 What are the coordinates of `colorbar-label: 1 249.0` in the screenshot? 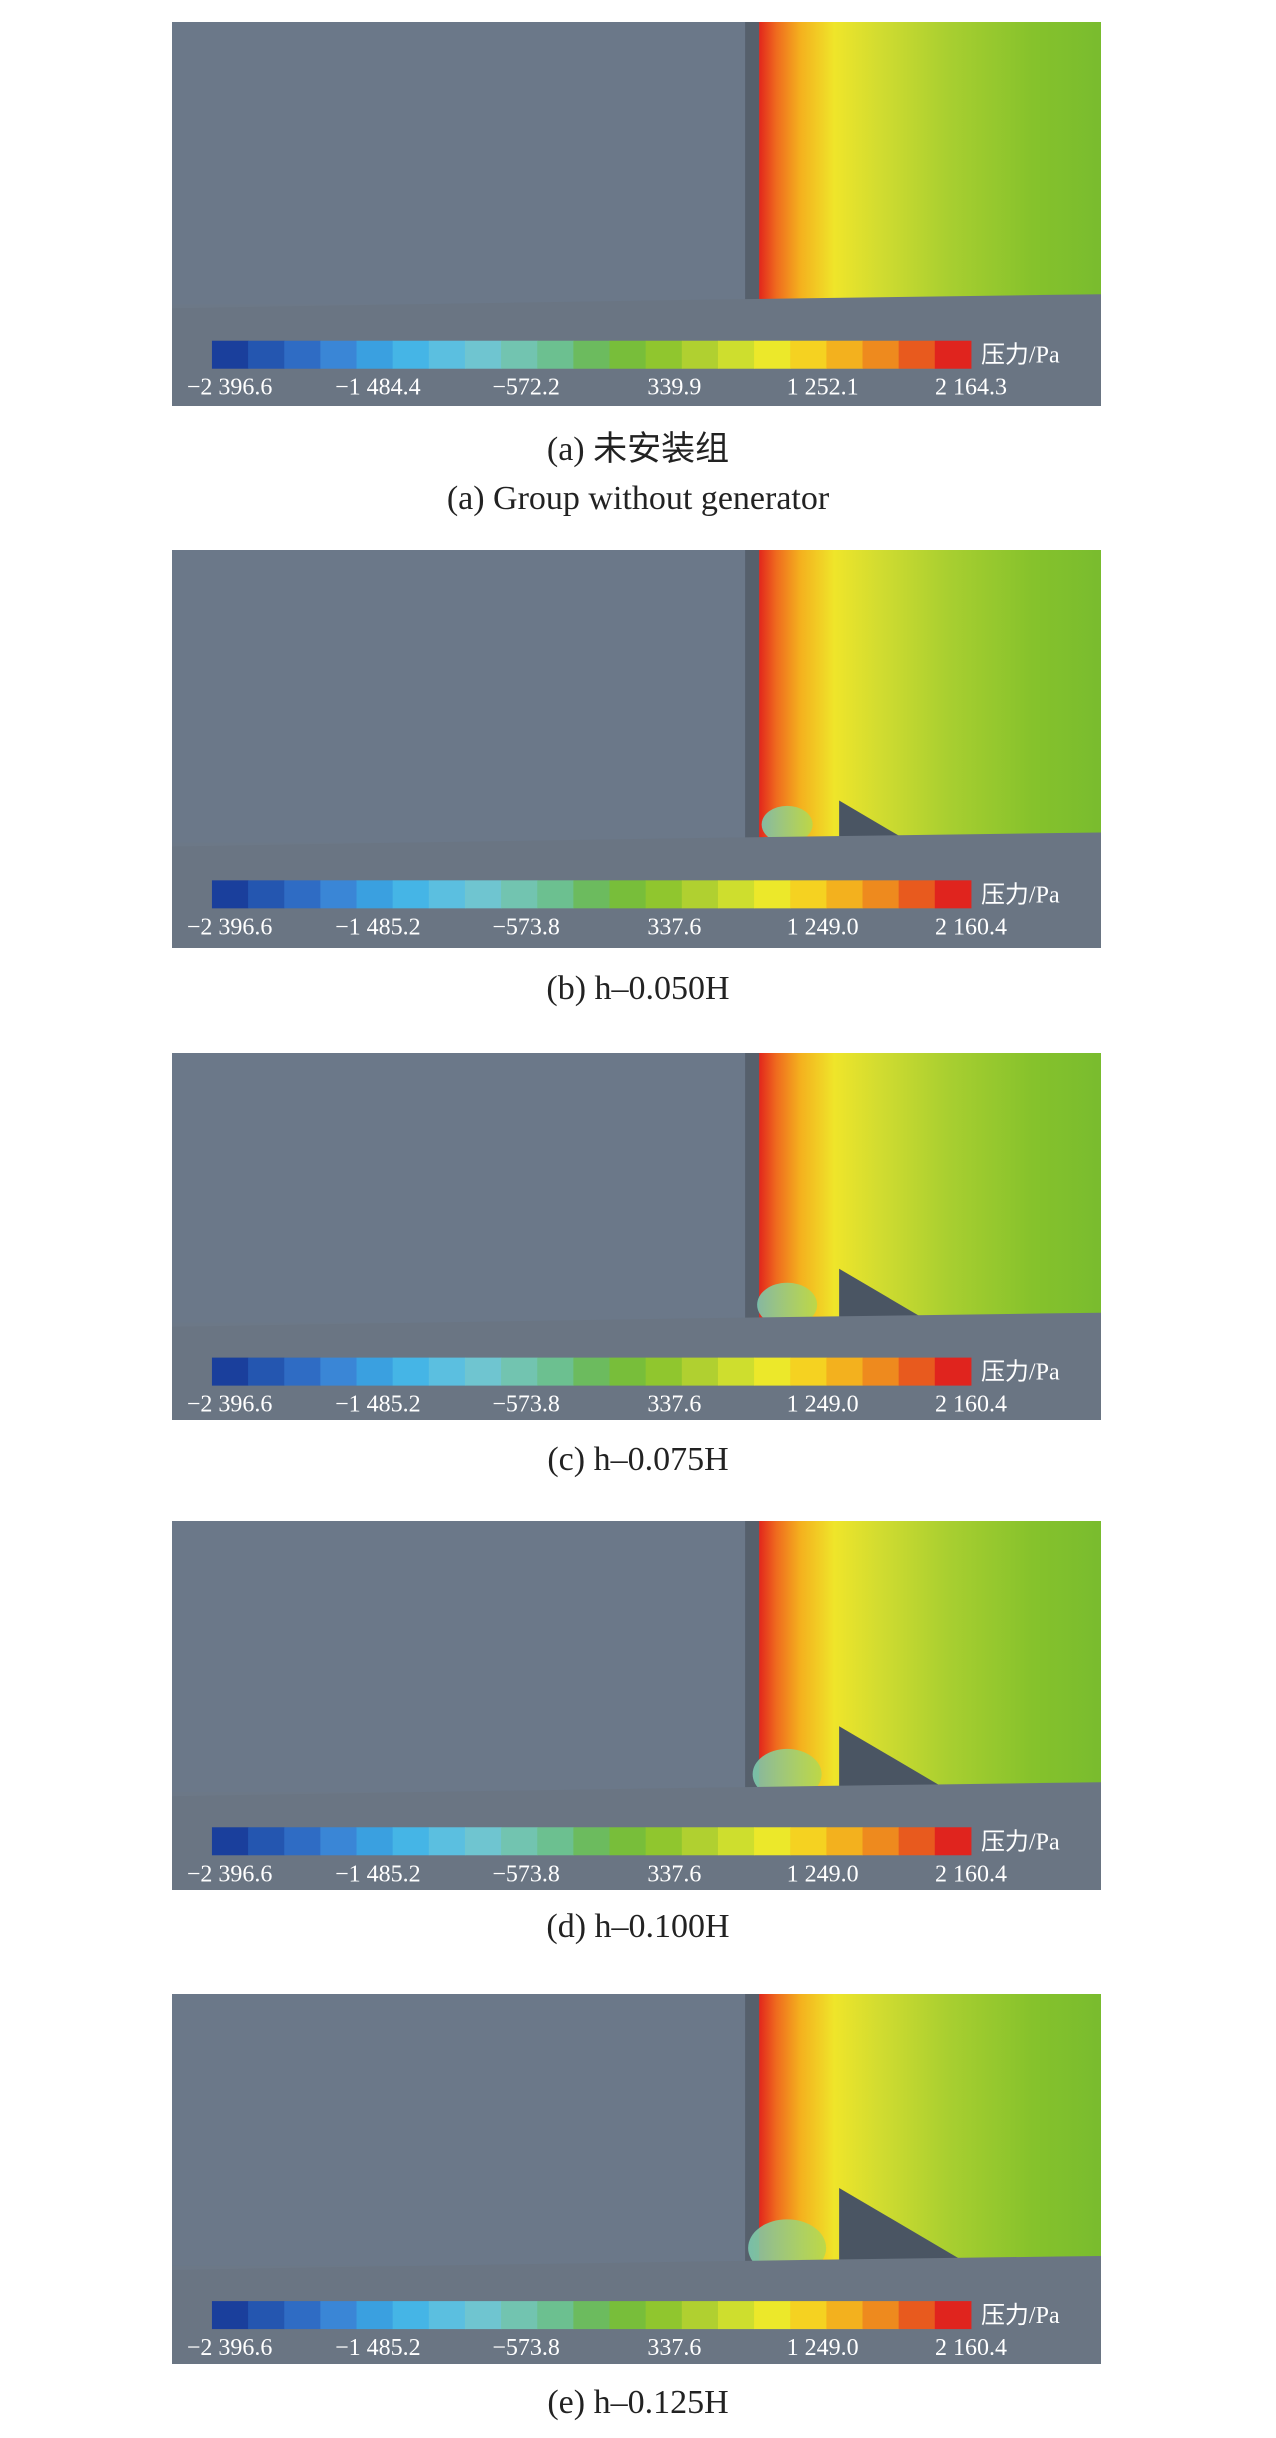 It's located at (823, 2348).